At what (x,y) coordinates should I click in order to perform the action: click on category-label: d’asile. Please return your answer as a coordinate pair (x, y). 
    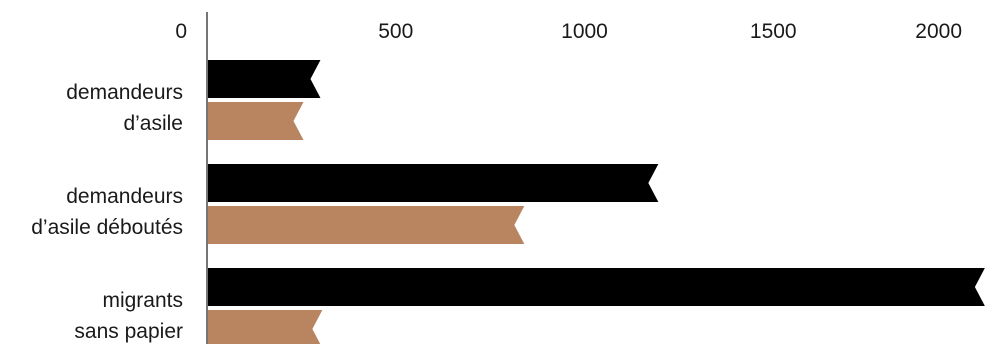
    Looking at the image, I should click on (153, 123).